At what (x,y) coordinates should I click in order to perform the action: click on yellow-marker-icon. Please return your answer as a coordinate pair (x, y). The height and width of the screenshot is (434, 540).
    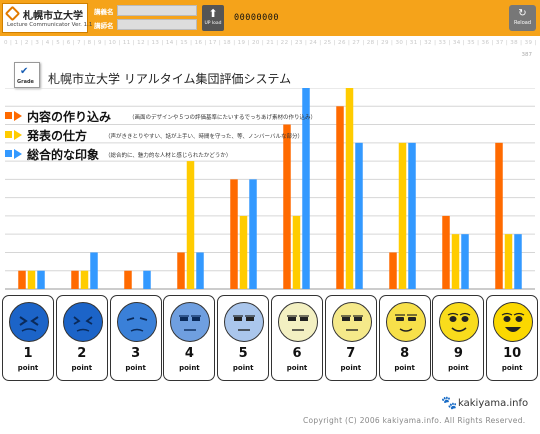
    Looking at the image, I should click on (14, 135).